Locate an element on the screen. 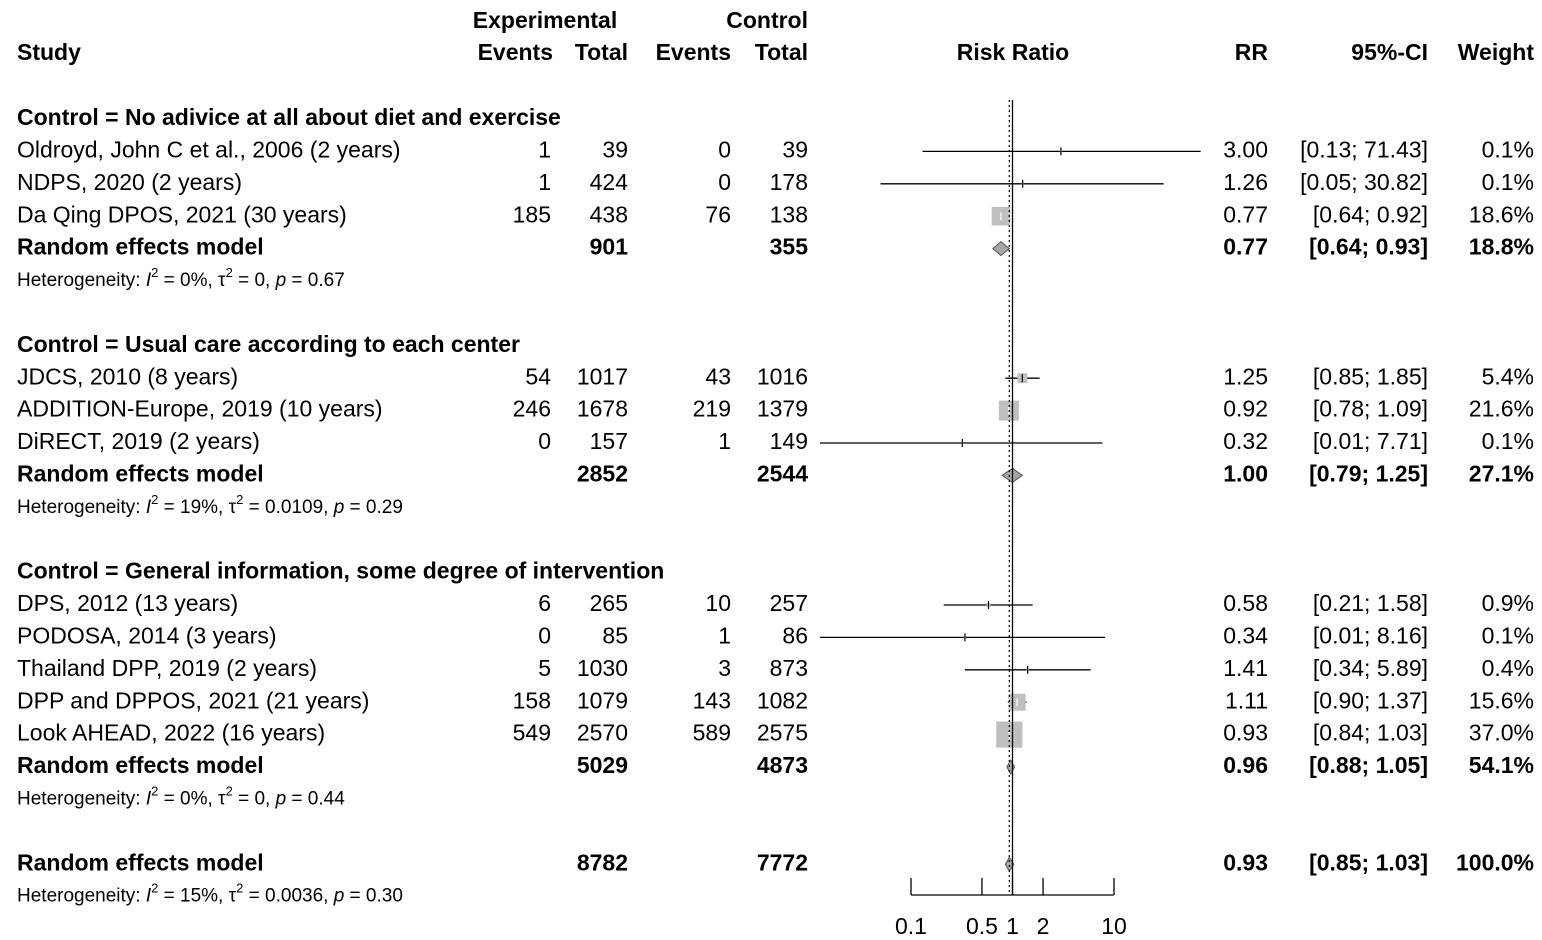  ctrl-events: 1 is located at coordinates (724, 635).